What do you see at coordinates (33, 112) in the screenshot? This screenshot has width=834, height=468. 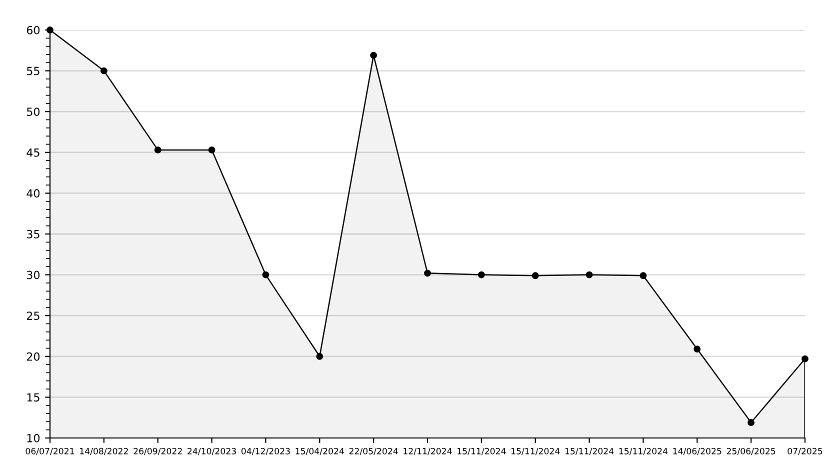 I see `y-tick-label: 50` at bounding box center [33, 112].